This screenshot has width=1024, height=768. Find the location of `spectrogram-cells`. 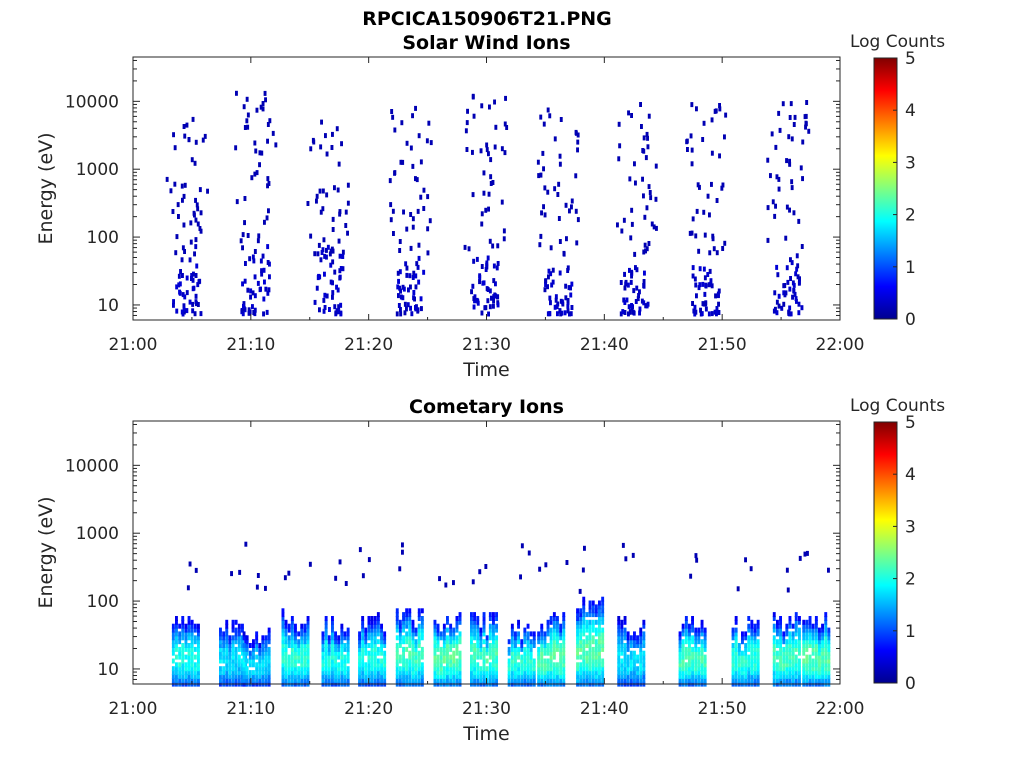

spectrogram-cells is located at coordinates (501, 614).